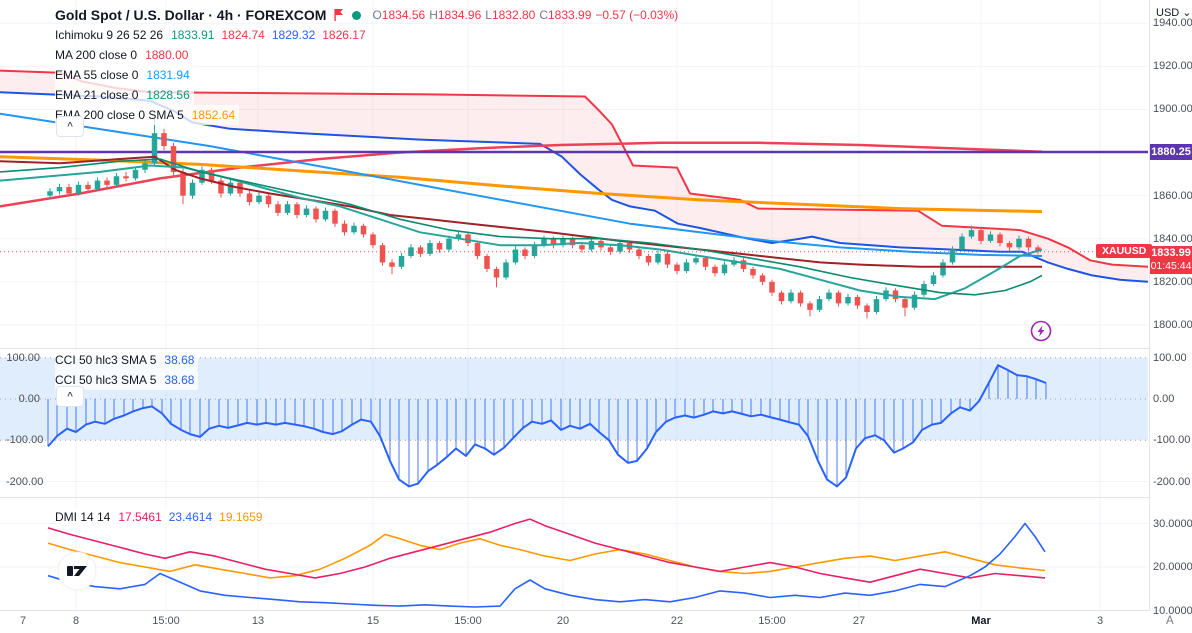  I want to click on dmi-legend: DMI 14 14 17.5461 23.4614 19.1659, so click(161, 517).